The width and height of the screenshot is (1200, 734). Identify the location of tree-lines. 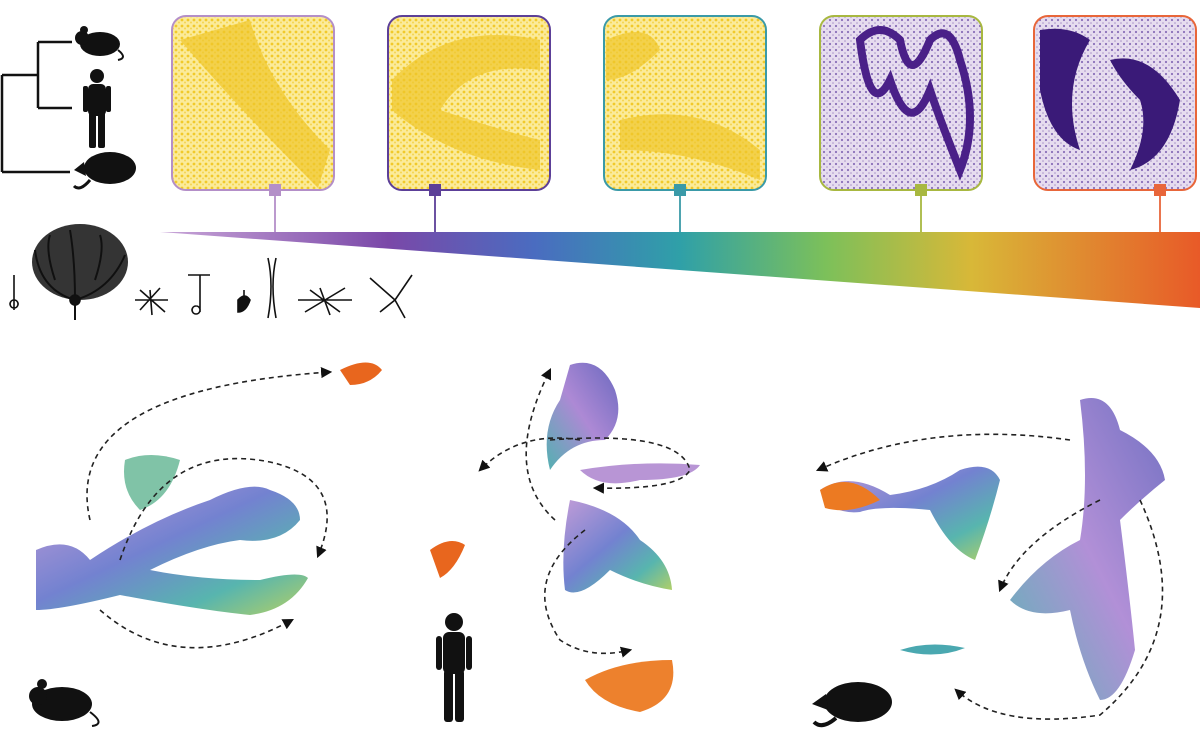
(36, 107).